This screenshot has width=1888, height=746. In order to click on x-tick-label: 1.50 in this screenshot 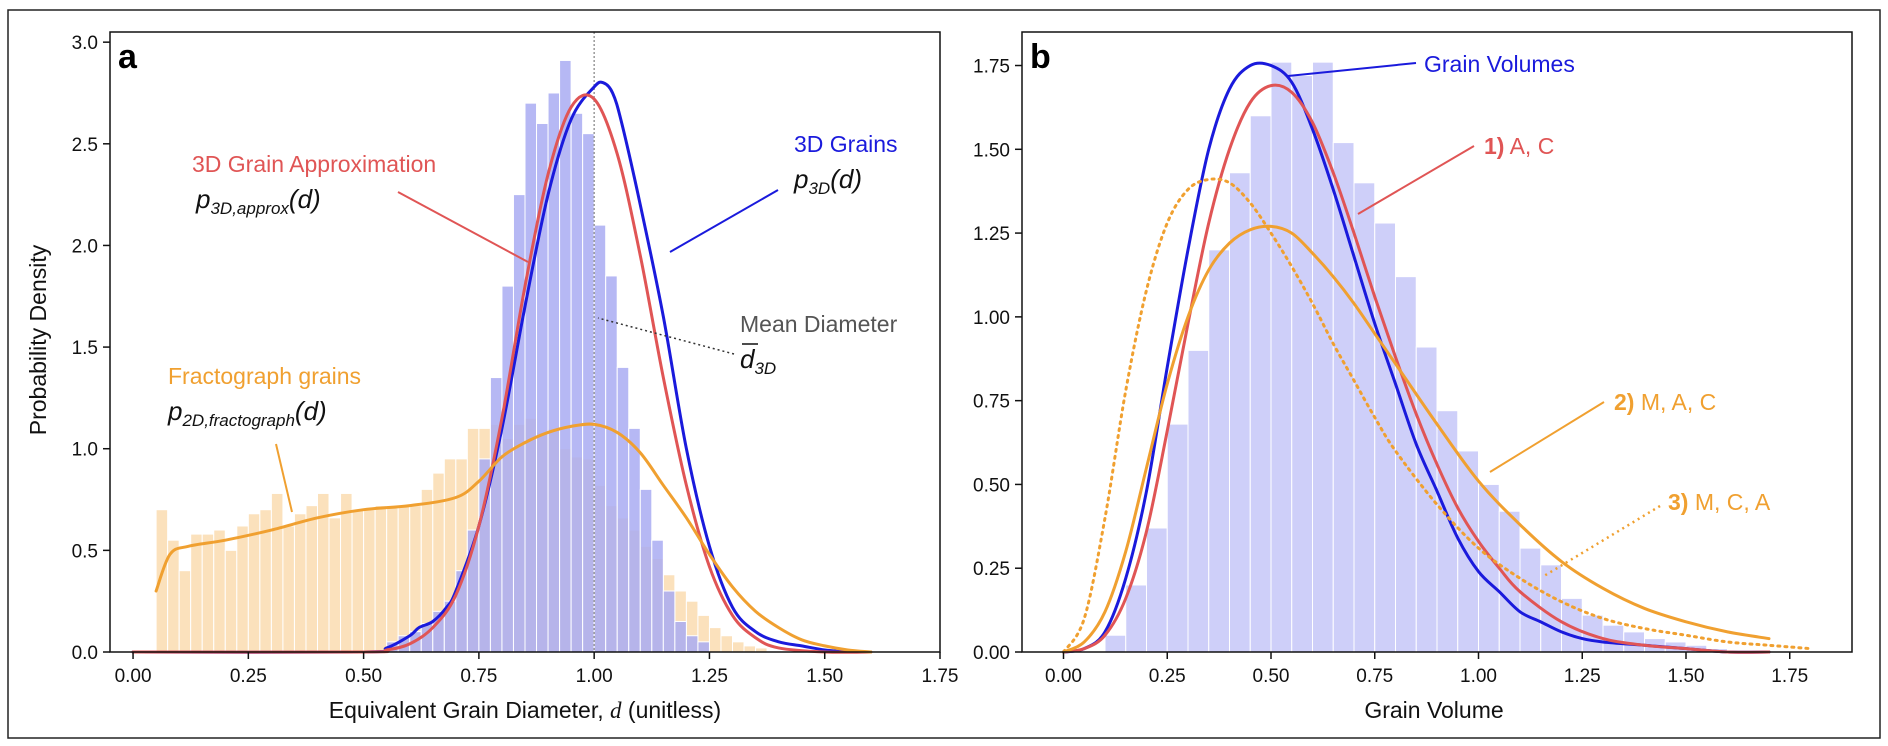, I will do `click(824, 676)`.